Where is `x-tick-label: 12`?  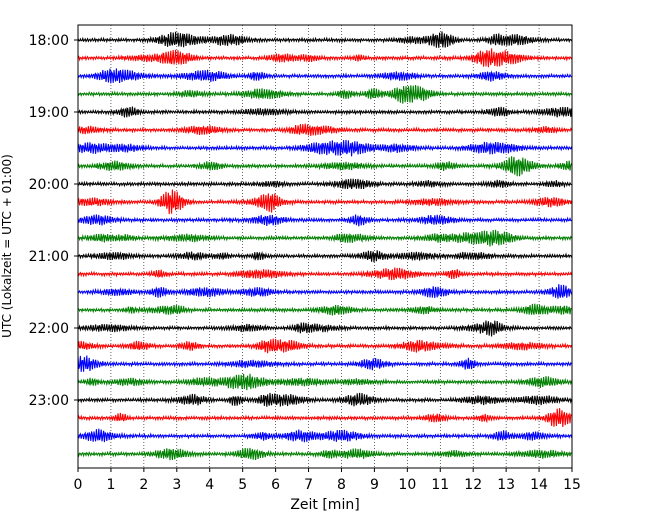 x-tick-label: 12 is located at coordinates (473, 485).